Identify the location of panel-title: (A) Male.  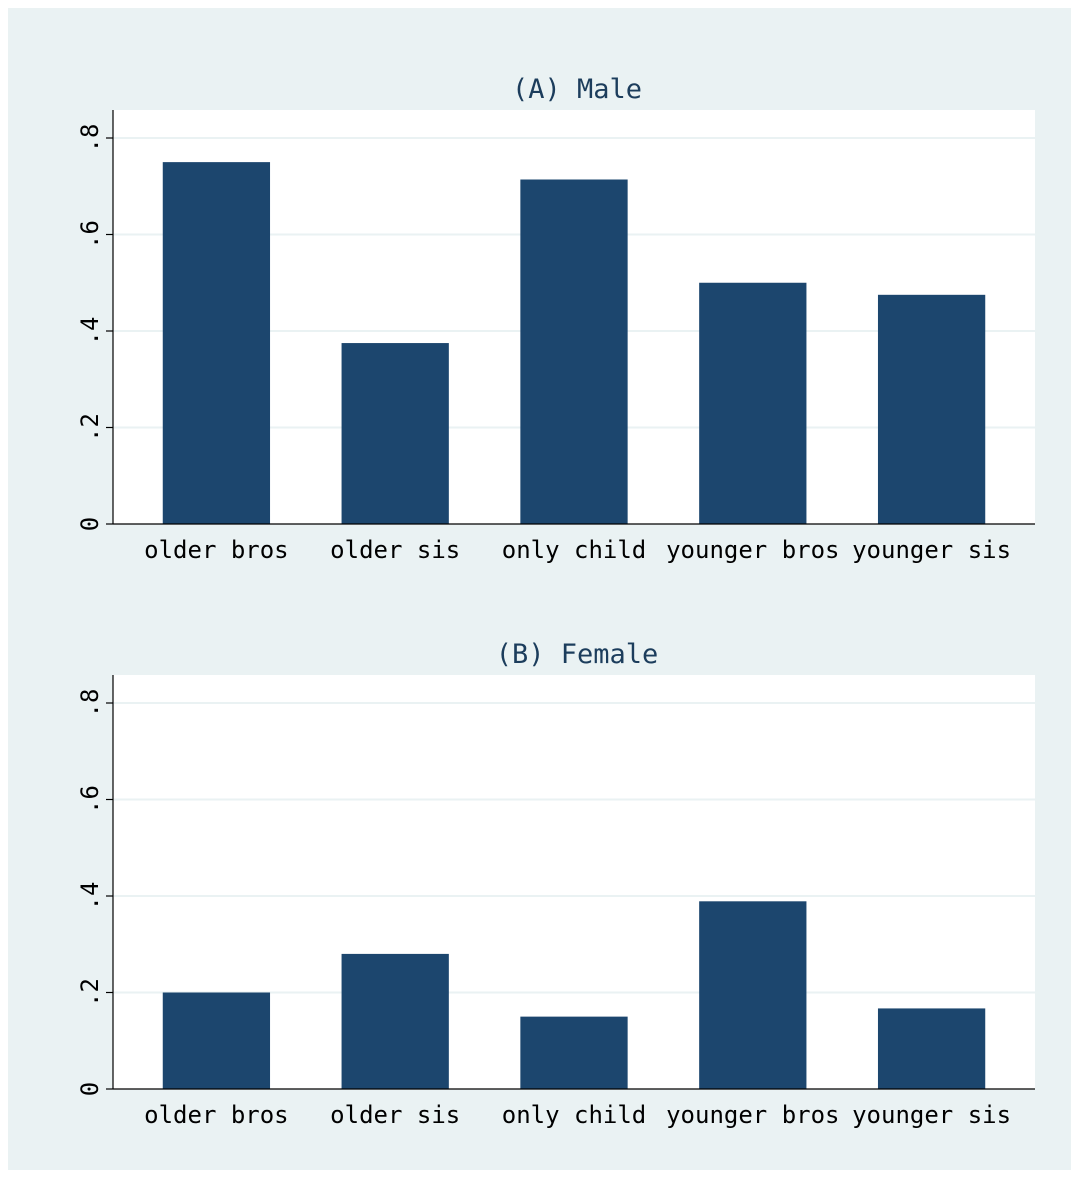
(577, 89).